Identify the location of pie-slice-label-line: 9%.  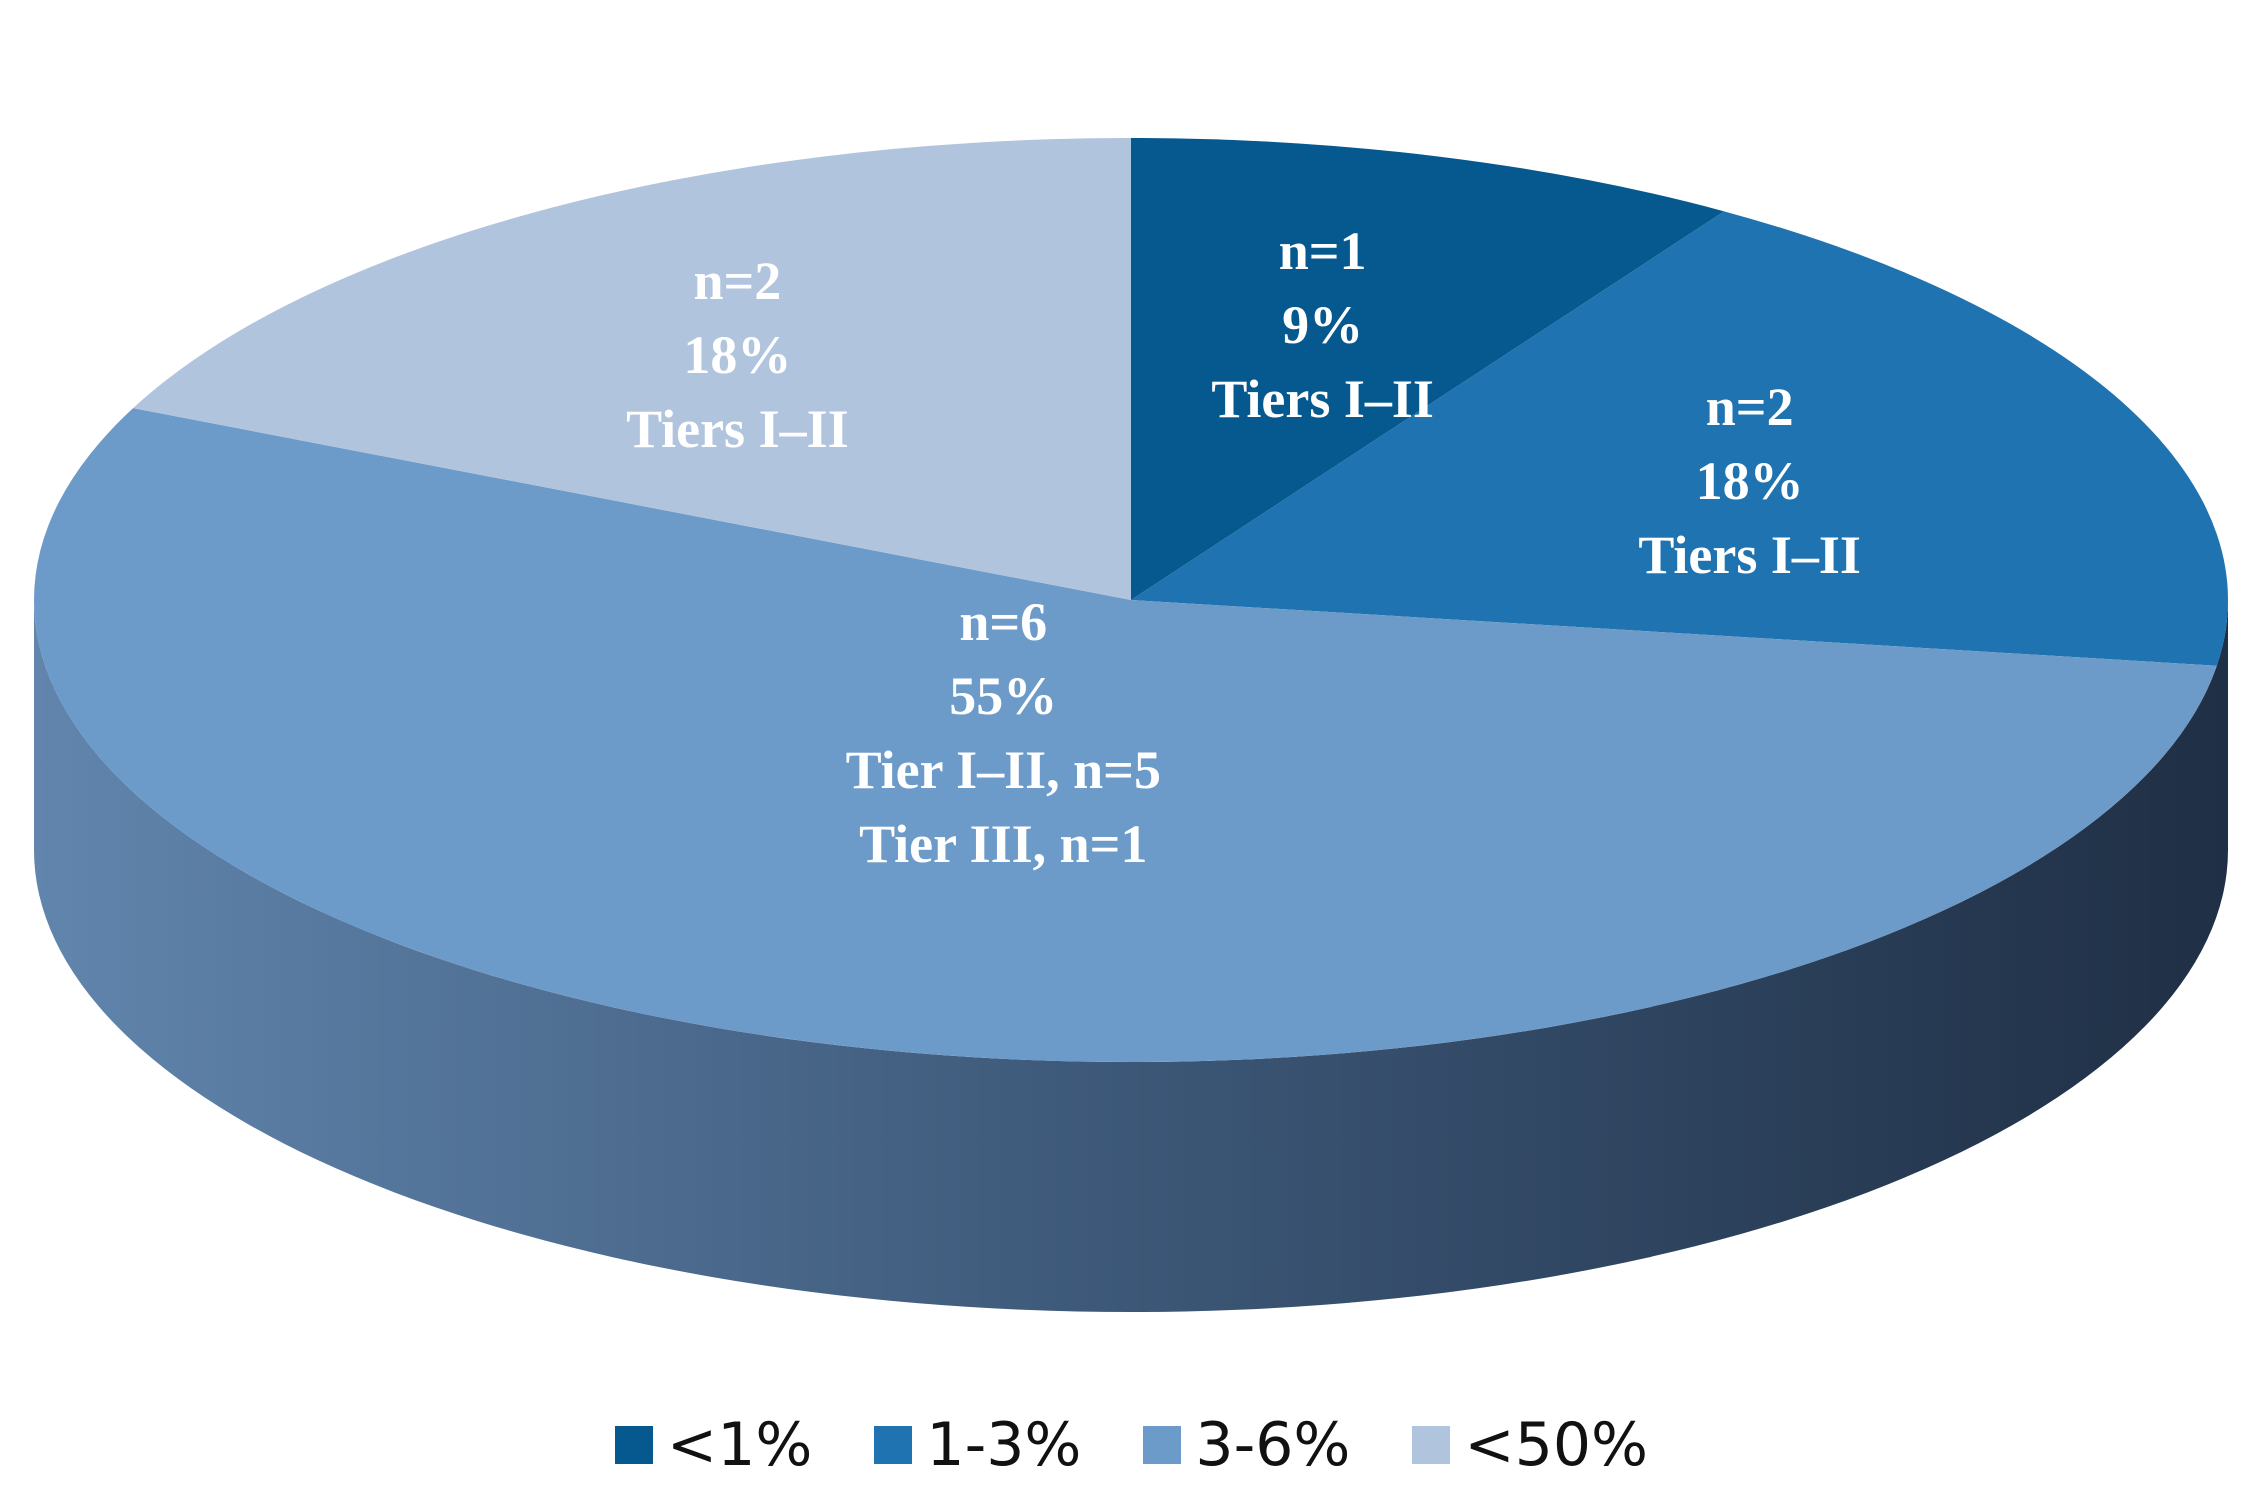
(1322, 325).